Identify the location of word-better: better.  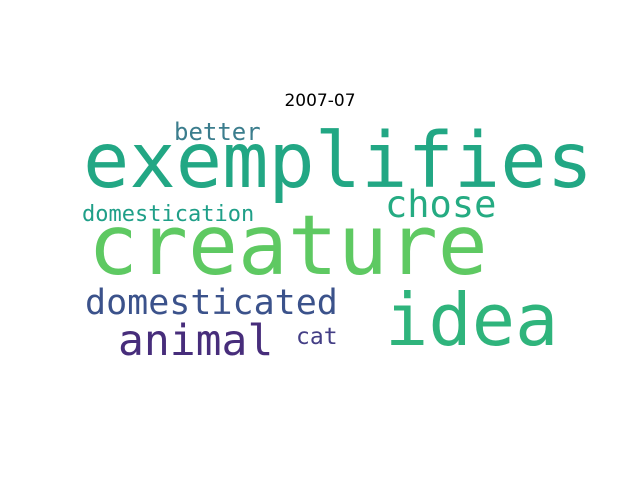
(217, 132).